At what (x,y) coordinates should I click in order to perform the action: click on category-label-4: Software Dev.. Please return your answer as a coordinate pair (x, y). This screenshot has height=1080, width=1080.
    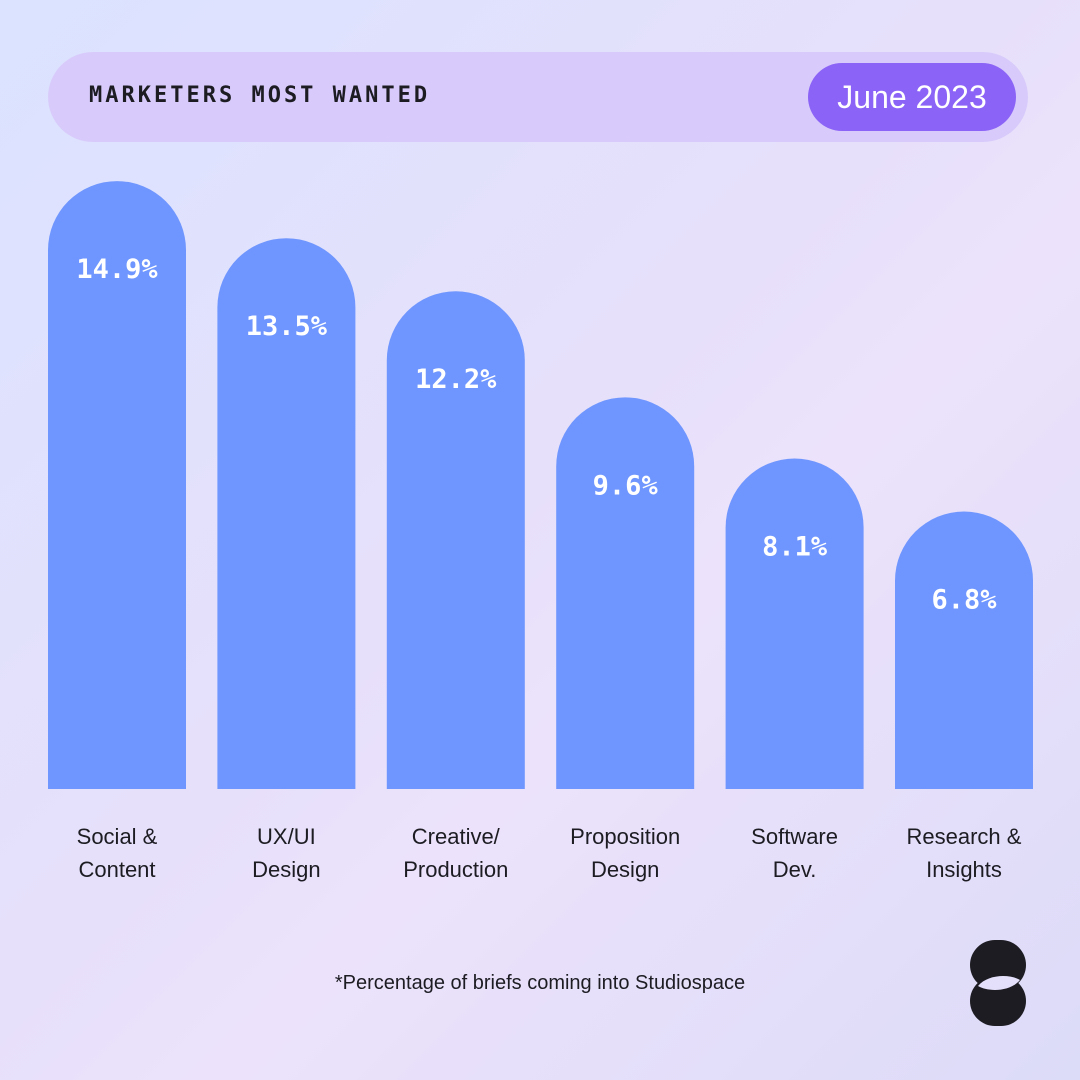
    Looking at the image, I should click on (795, 853).